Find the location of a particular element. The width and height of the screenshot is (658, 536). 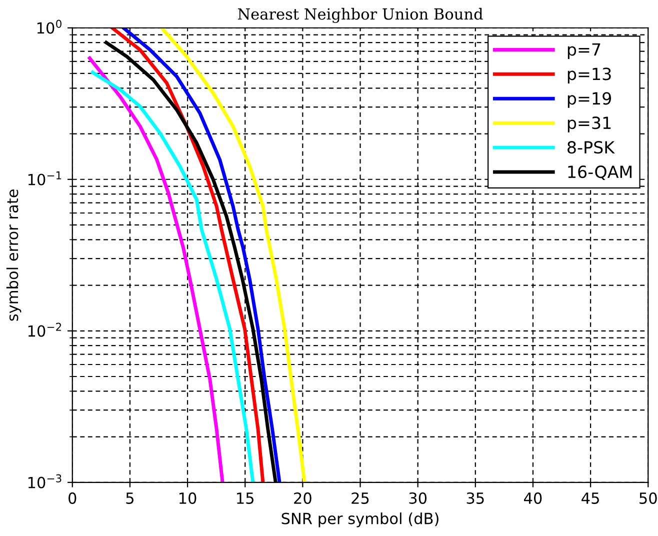

x-tick-label: 35 is located at coordinates (475, 498).